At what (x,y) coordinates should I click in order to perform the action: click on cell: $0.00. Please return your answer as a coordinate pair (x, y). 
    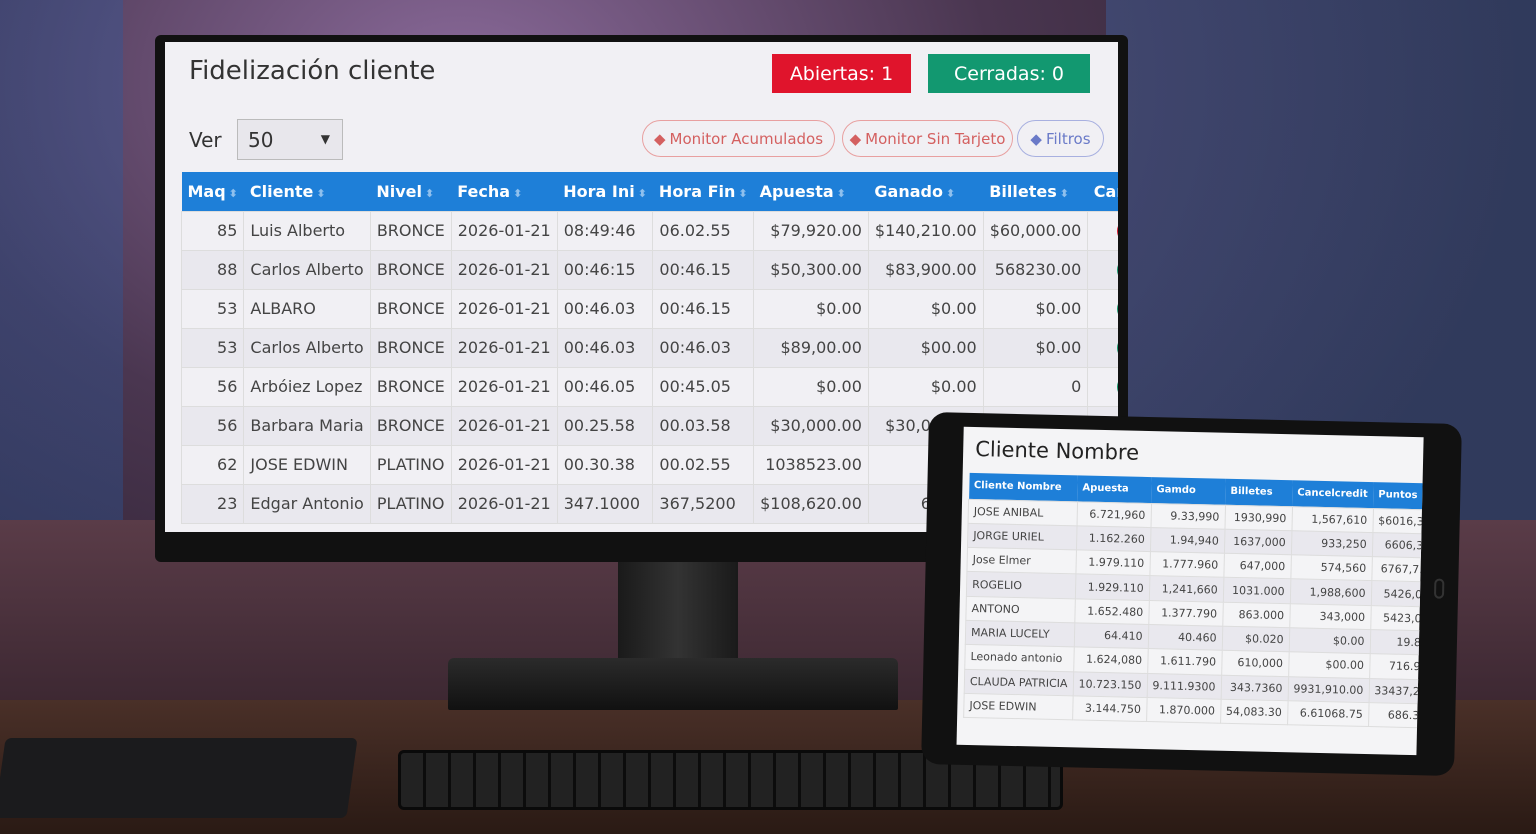
    Looking at the image, I should click on (1329, 640).